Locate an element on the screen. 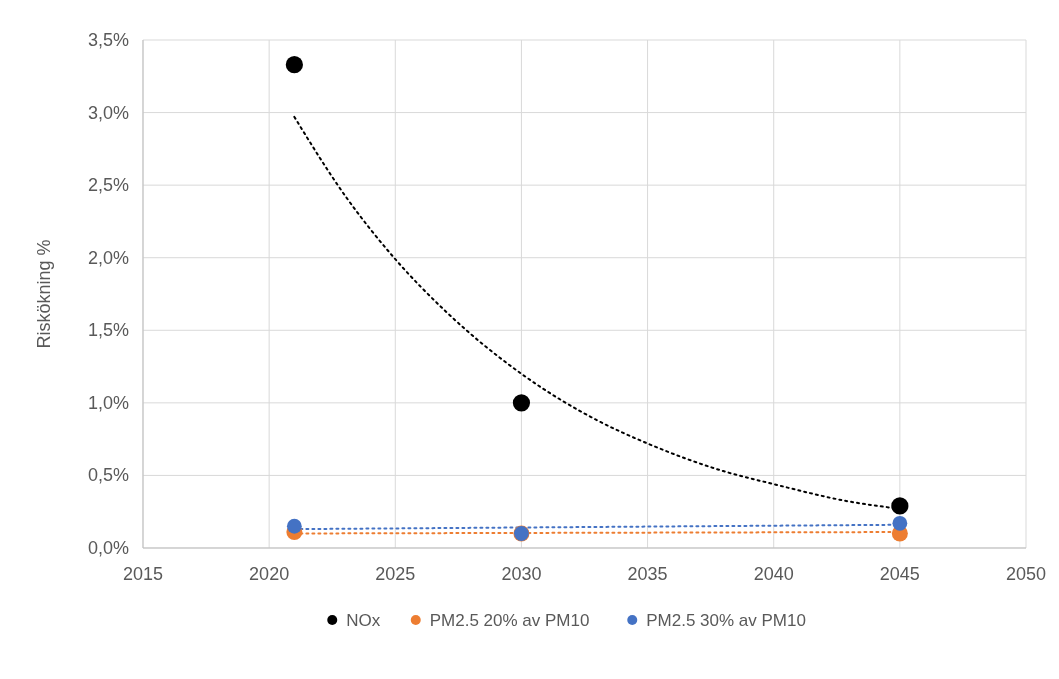 Image resolution: width=1059 pixels, height=679 pixels. y-axis-title: Riskökning % is located at coordinates (44, 294).